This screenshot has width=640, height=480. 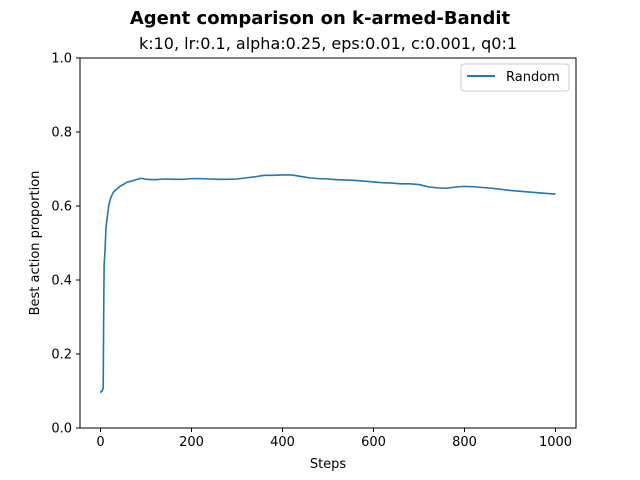 What do you see at coordinates (61, 281) in the screenshot?
I see `y-tick-label: 0.4` at bounding box center [61, 281].